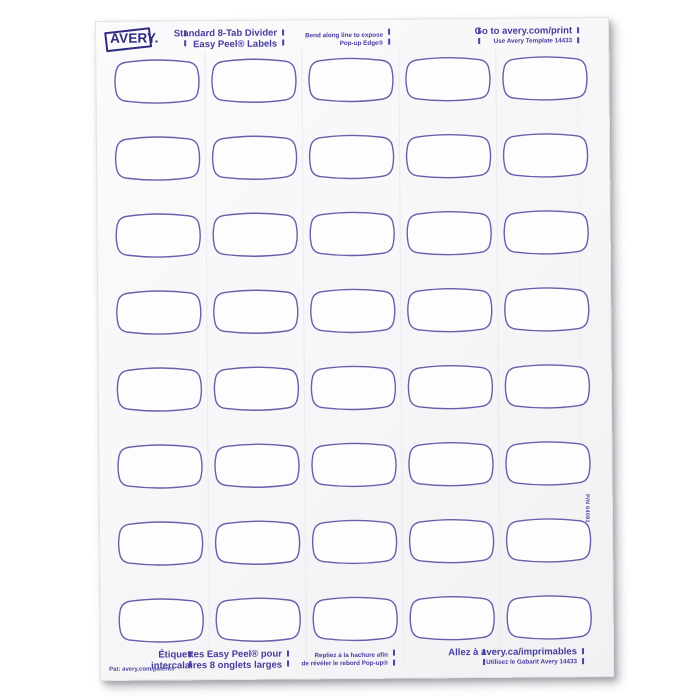 Image resolution: width=700 pixels, height=700 pixels. I want to click on header-print-url-line1: Go to avery.com/print, so click(523, 31).